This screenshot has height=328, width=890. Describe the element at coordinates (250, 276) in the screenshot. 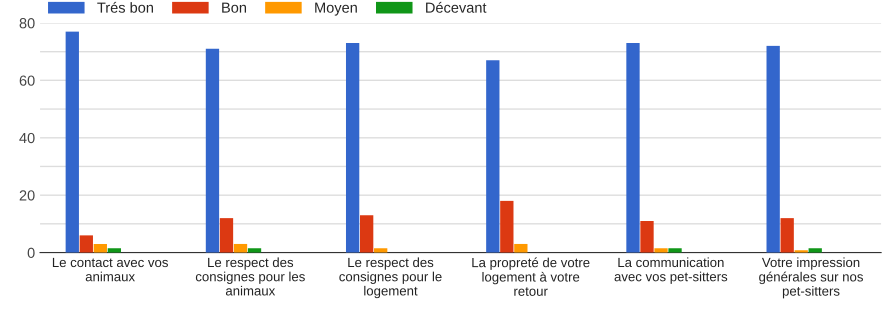

I see `x-tick-label: Le respect des consignes pour les animaux` at that location.